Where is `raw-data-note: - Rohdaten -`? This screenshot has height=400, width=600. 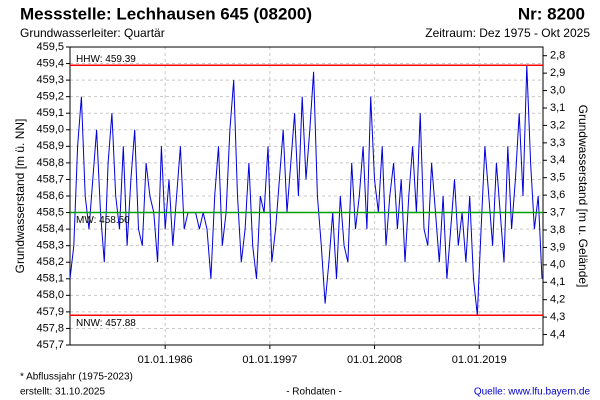
raw-data-note: - Rohdaten - is located at coordinates (314, 392).